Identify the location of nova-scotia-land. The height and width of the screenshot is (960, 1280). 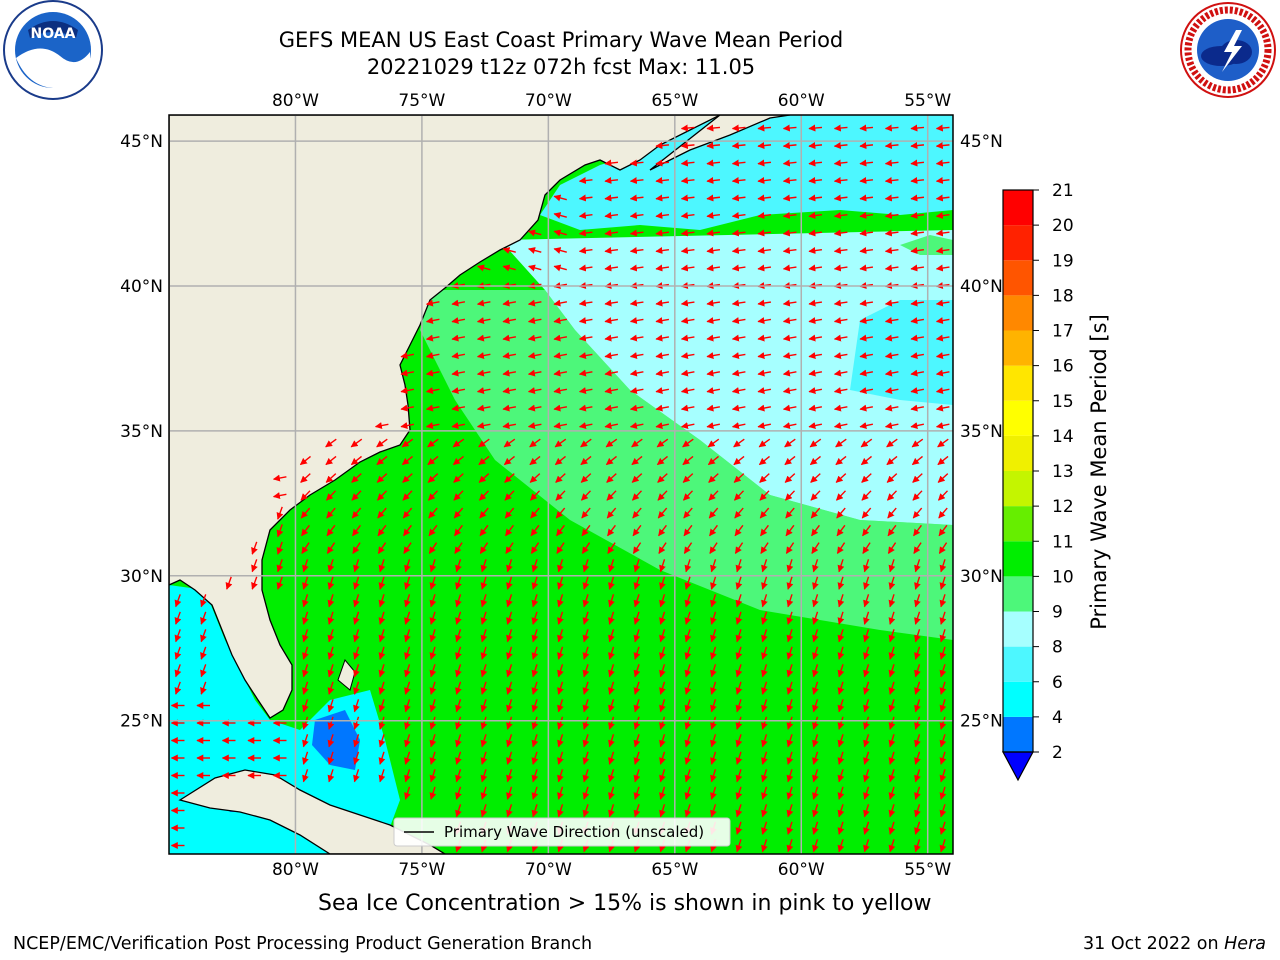
(720, 143).